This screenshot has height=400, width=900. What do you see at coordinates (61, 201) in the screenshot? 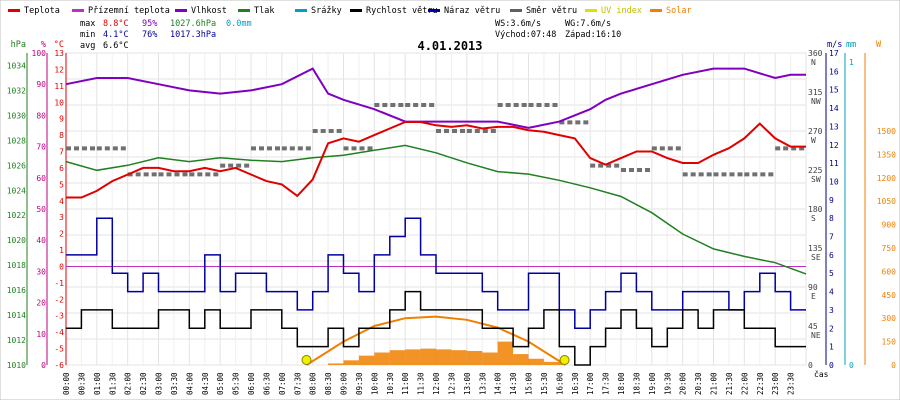
I see `temperature-tick-label: 4` at bounding box center [61, 201].